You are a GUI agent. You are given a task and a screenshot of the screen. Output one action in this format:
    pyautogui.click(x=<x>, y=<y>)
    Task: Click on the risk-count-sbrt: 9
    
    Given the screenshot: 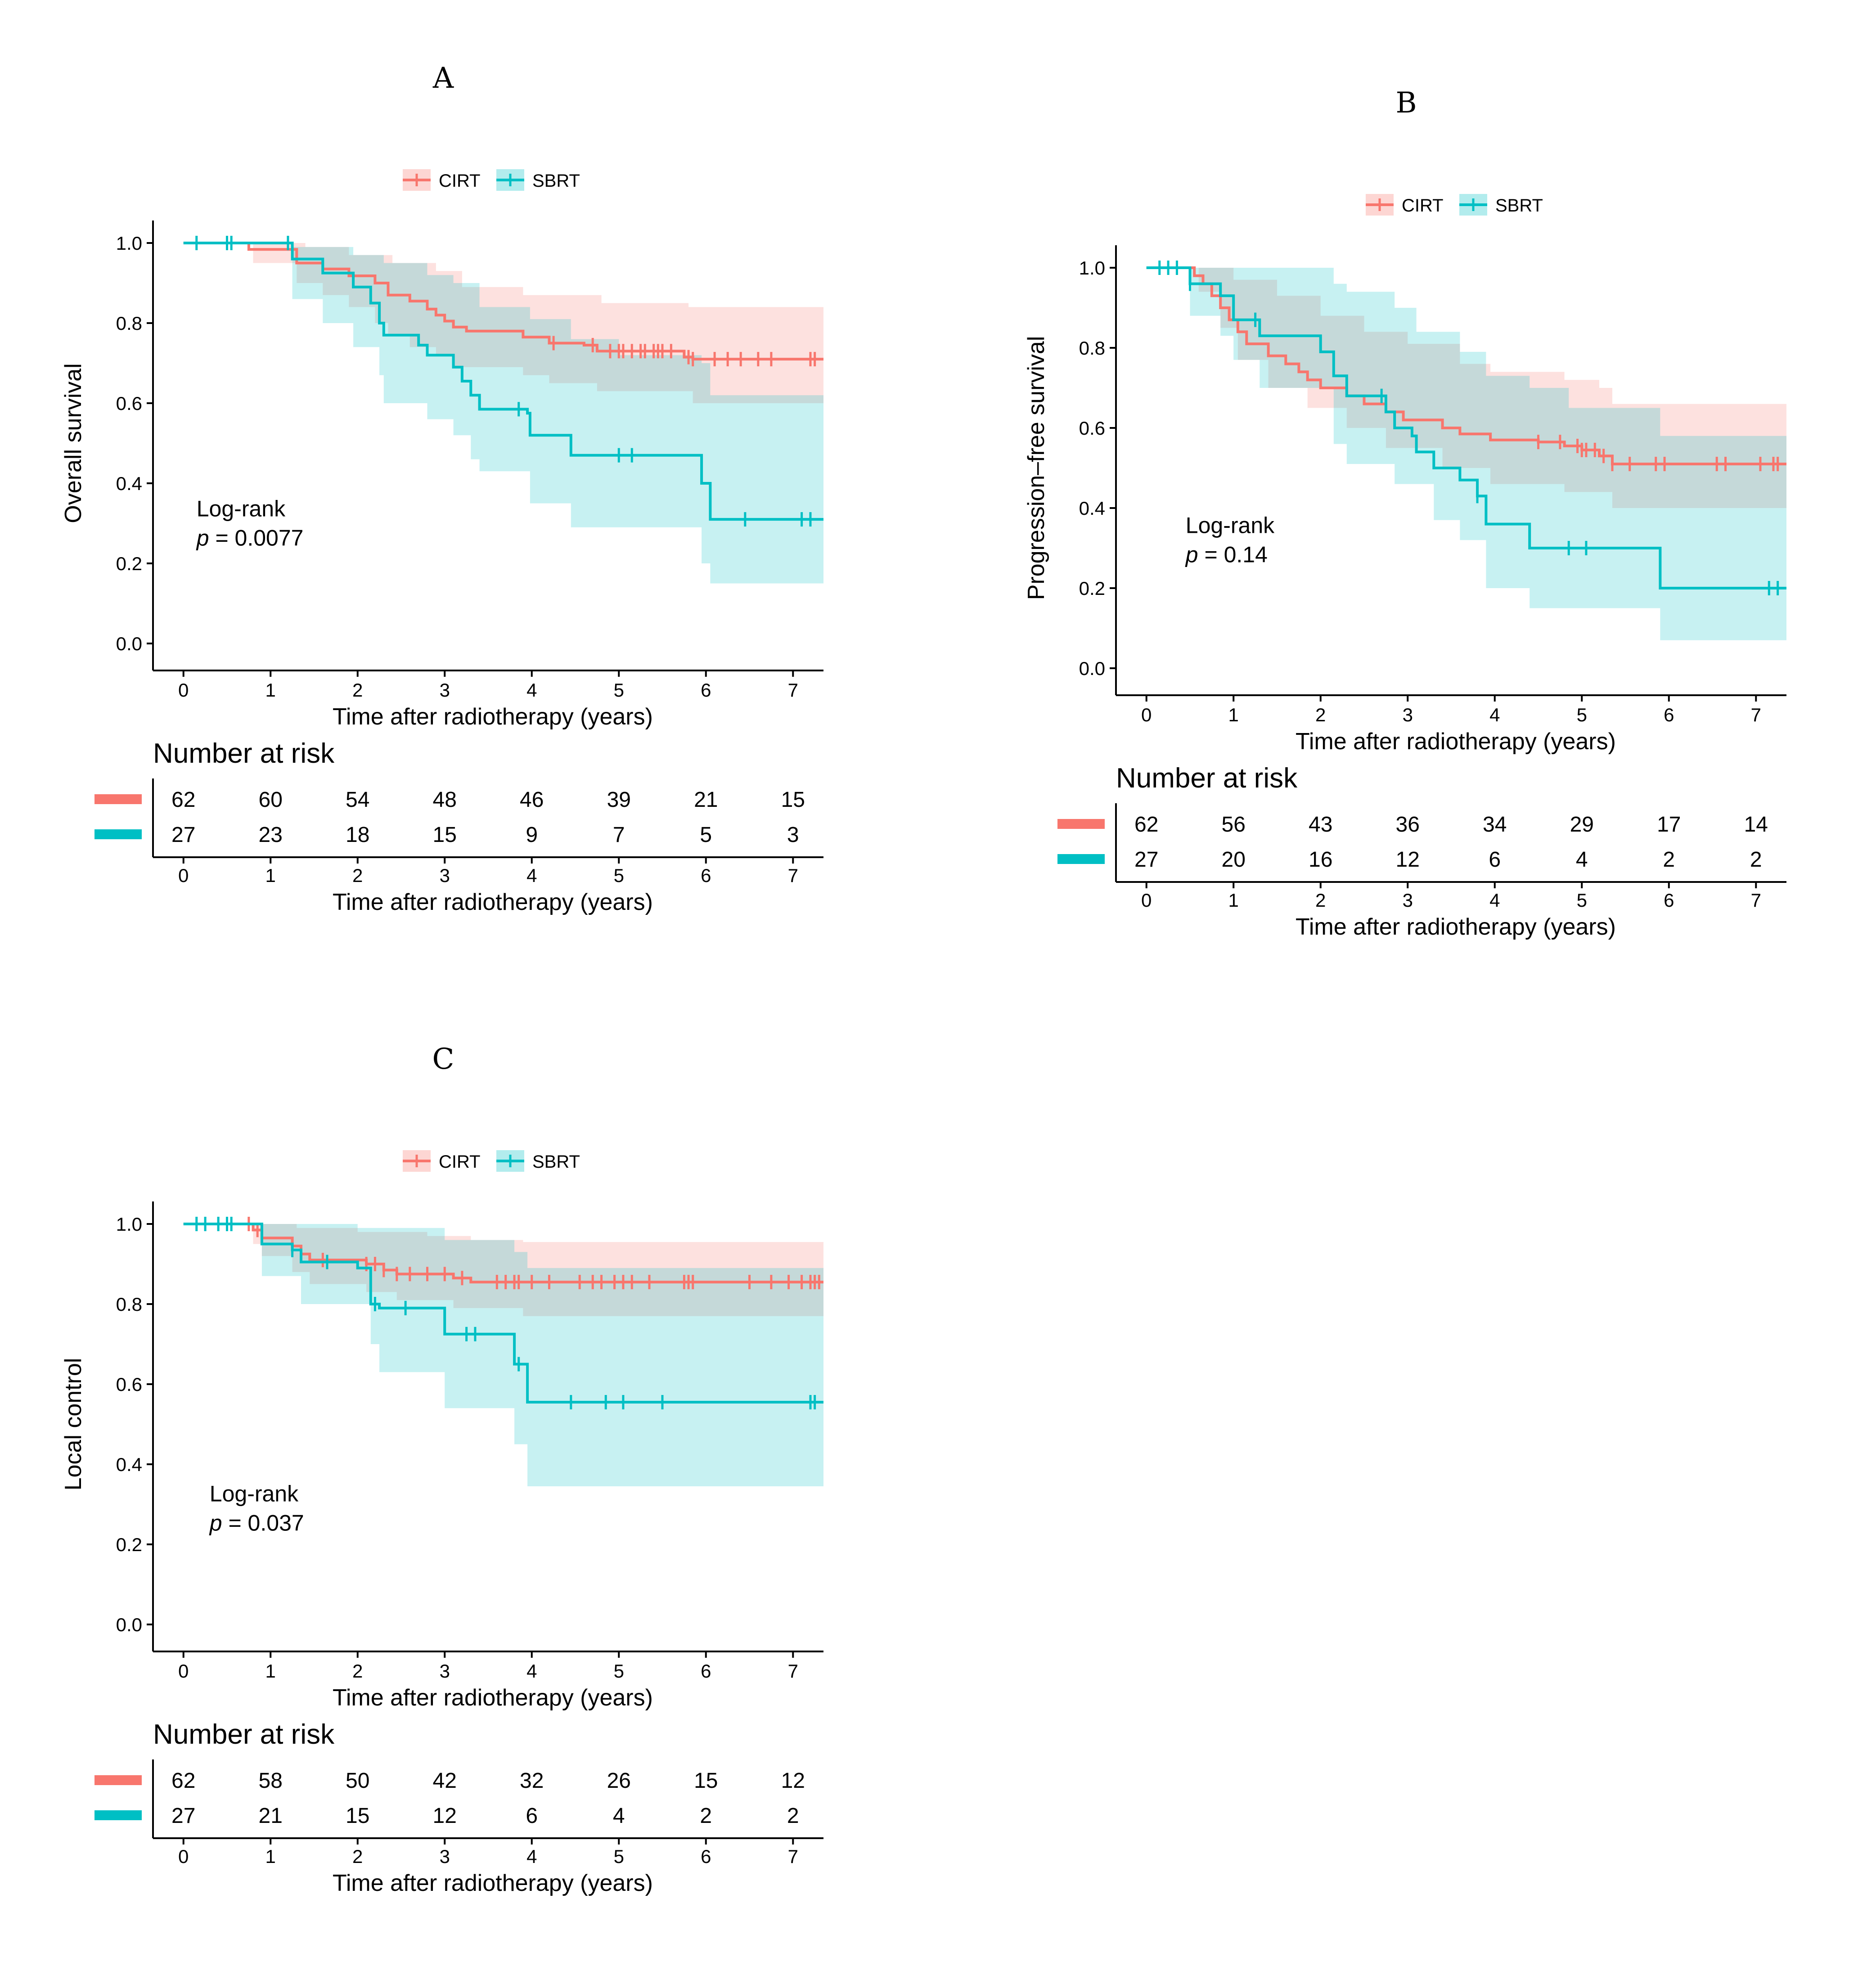 What is the action you would take?
    pyautogui.click(x=532, y=835)
    